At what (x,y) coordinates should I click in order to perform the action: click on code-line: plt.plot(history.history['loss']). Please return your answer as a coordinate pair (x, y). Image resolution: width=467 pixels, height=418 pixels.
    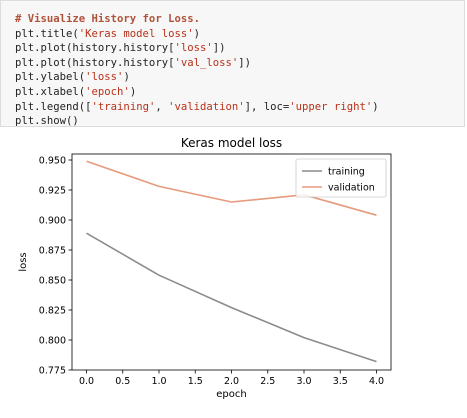
    Looking at the image, I should click on (239, 48).